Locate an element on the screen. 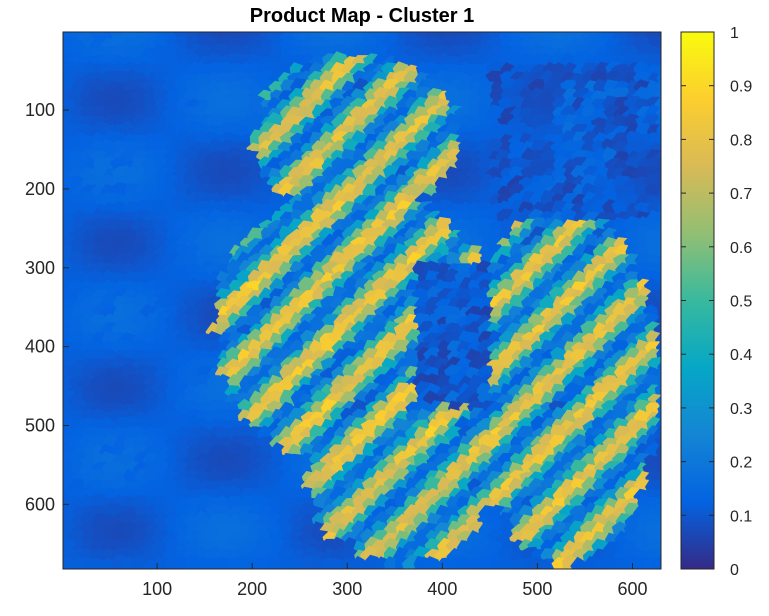 Image resolution: width=769 pixels, height=616 pixels. colorbar-tick-label: 0.6 is located at coordinates (741, 248).